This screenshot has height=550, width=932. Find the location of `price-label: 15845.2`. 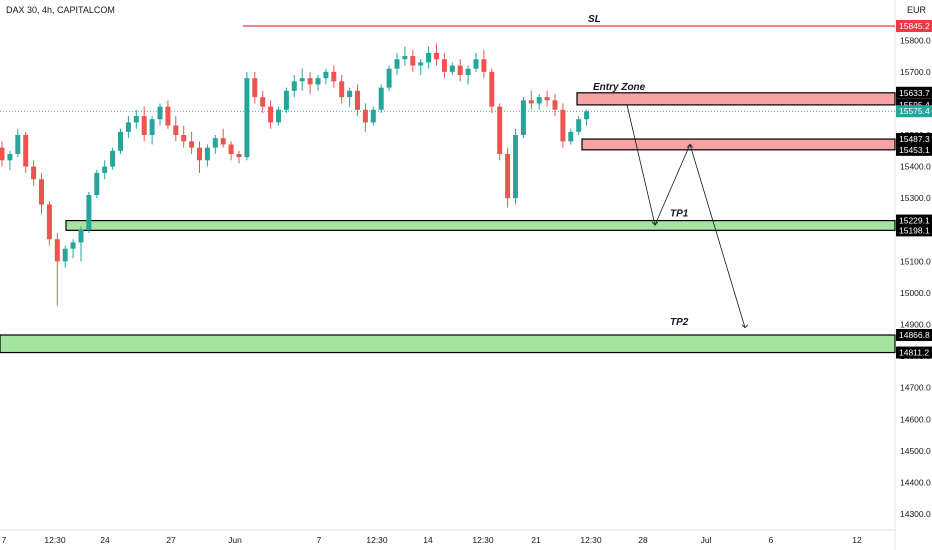

price-label: 15845.2 is located at coordinates (914, 26).